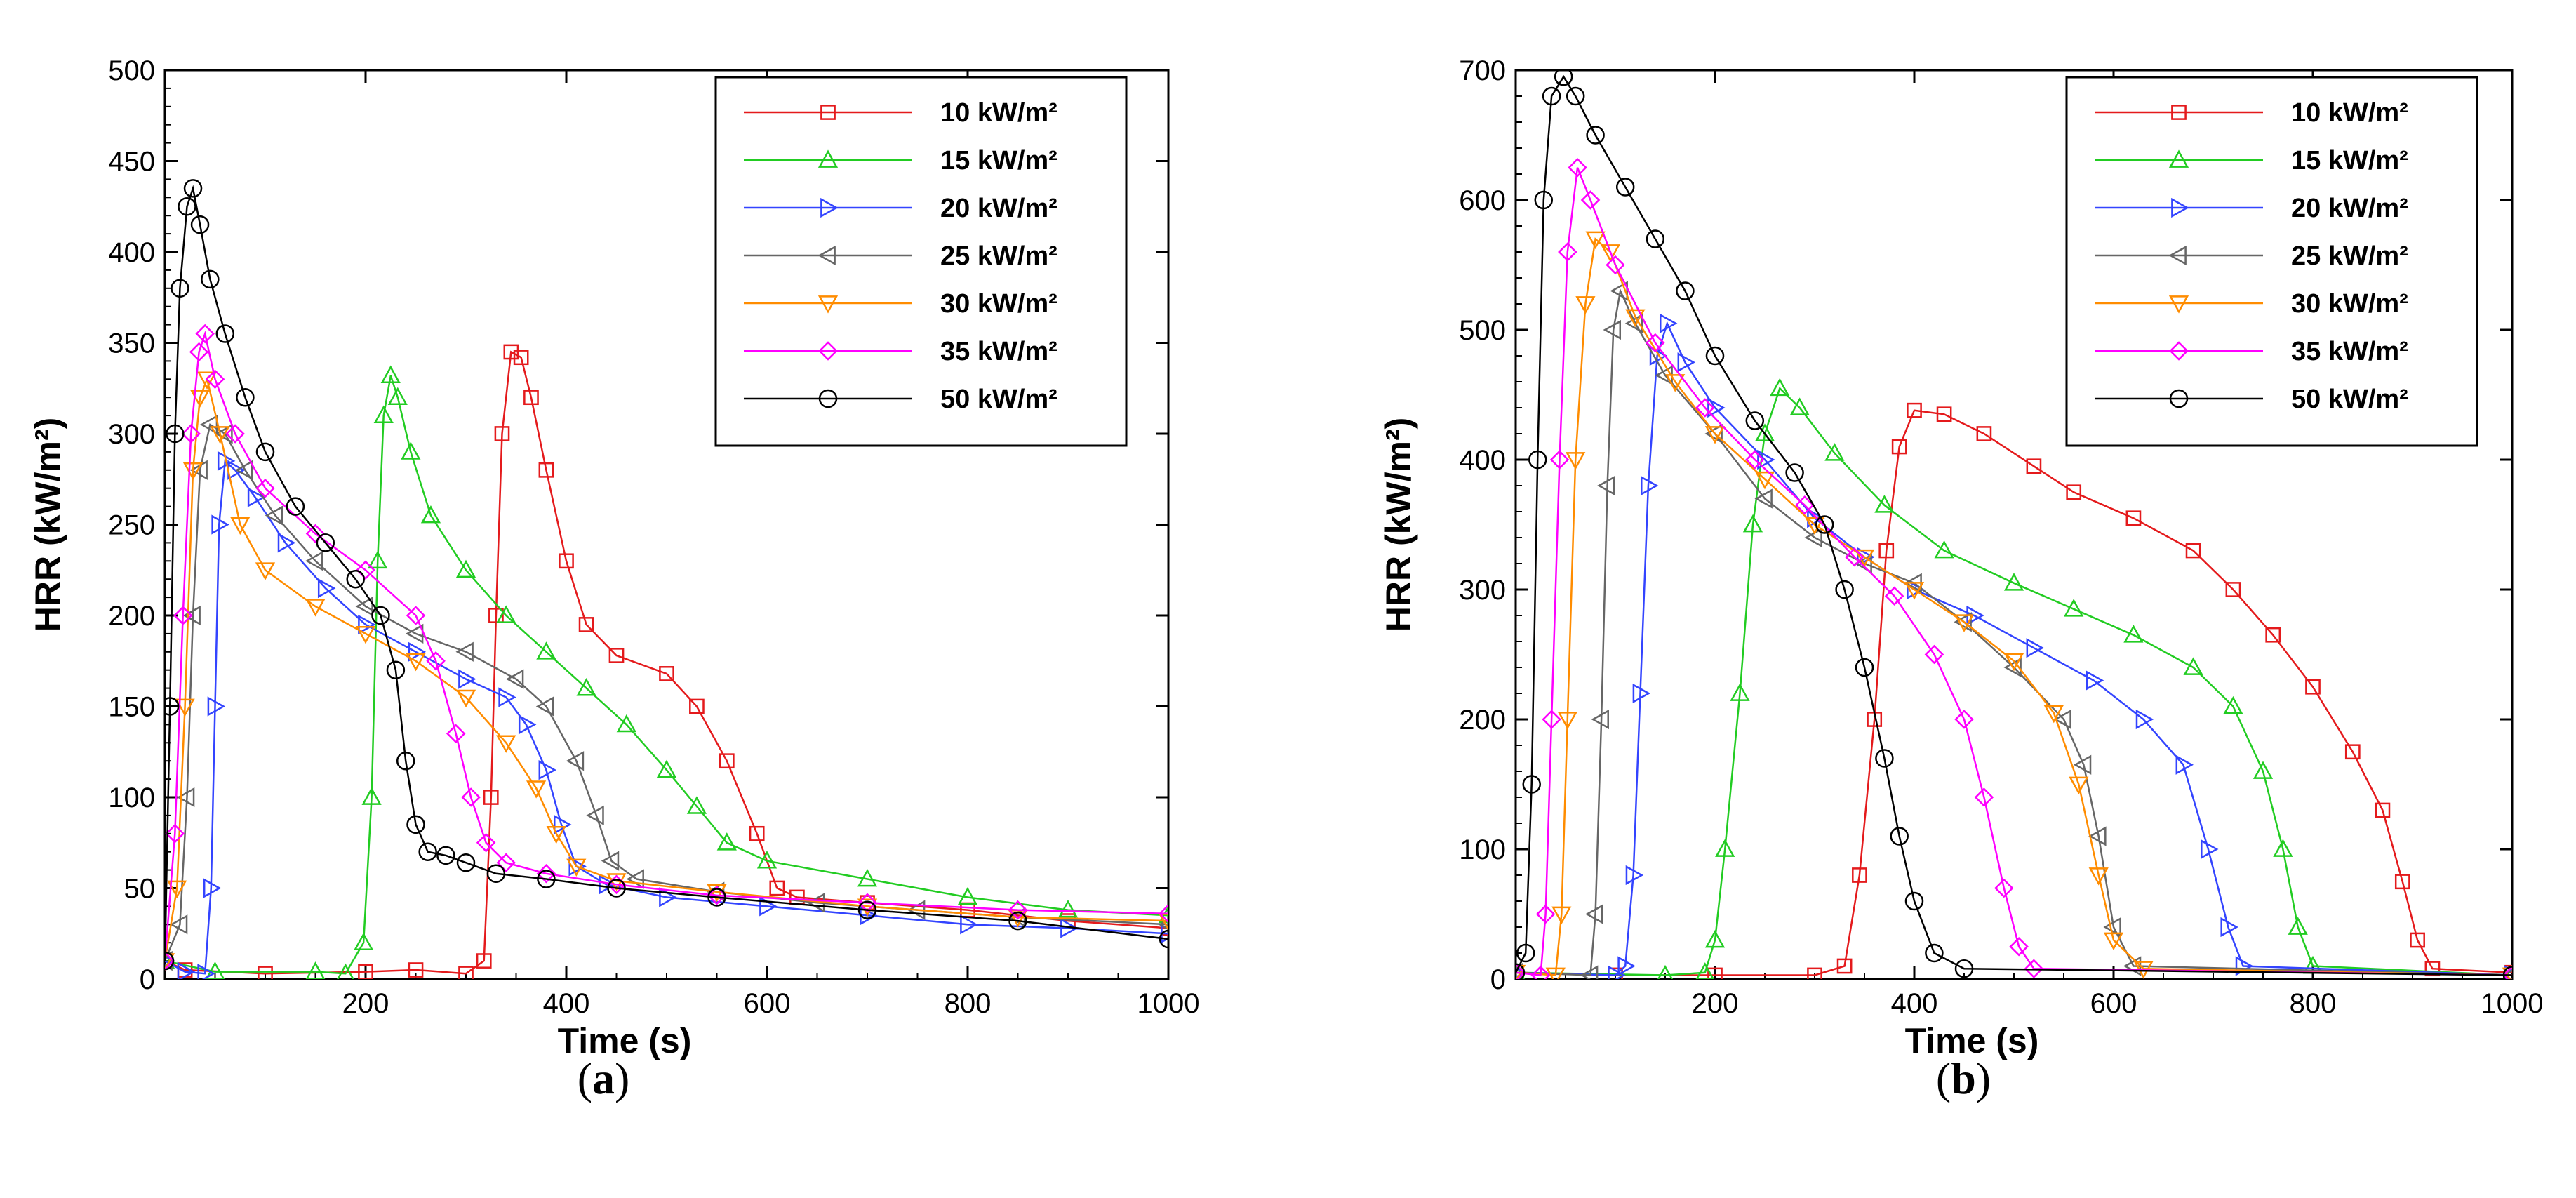 The image size is (2576, 1198). Describe the element at coordinates (131, 163) in the screenshot. I see `y-tick-label: 450` at that location.